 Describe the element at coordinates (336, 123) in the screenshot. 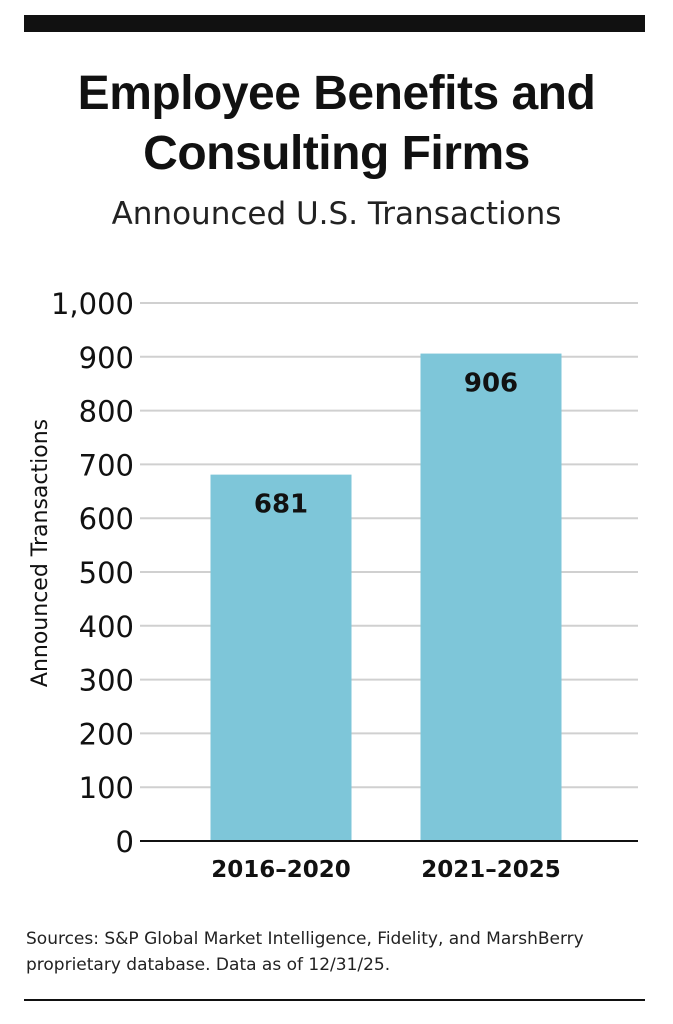

I see `chart-title: Employee Benefits and Consulting Firms` at that location.